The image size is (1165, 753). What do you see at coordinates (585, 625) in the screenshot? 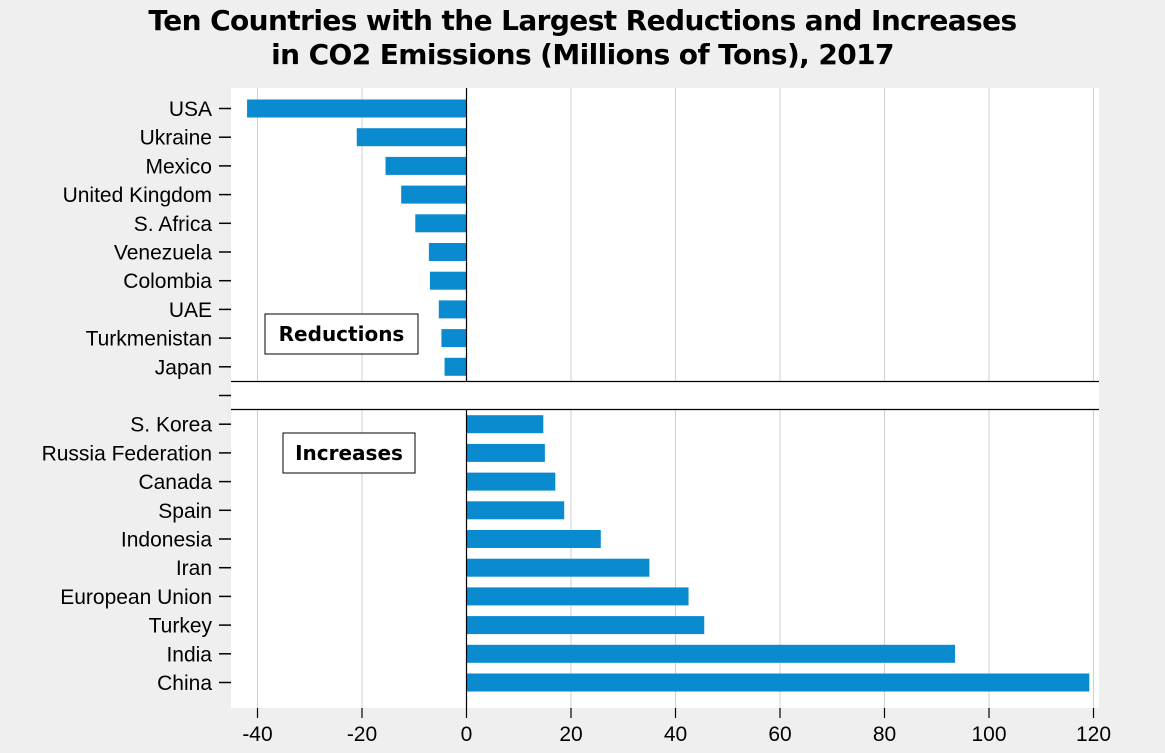
I see `bar-turkey` at bounding box center [585, 625].